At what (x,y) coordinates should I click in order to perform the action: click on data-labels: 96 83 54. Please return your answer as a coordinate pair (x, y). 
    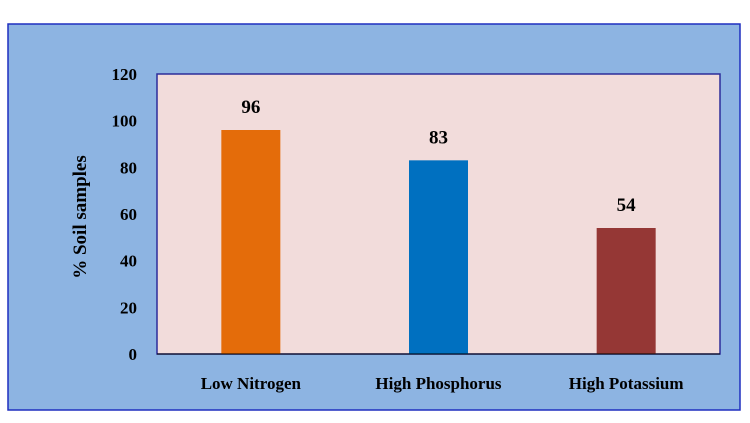
    Looking at the image, I should click on (438, 156).